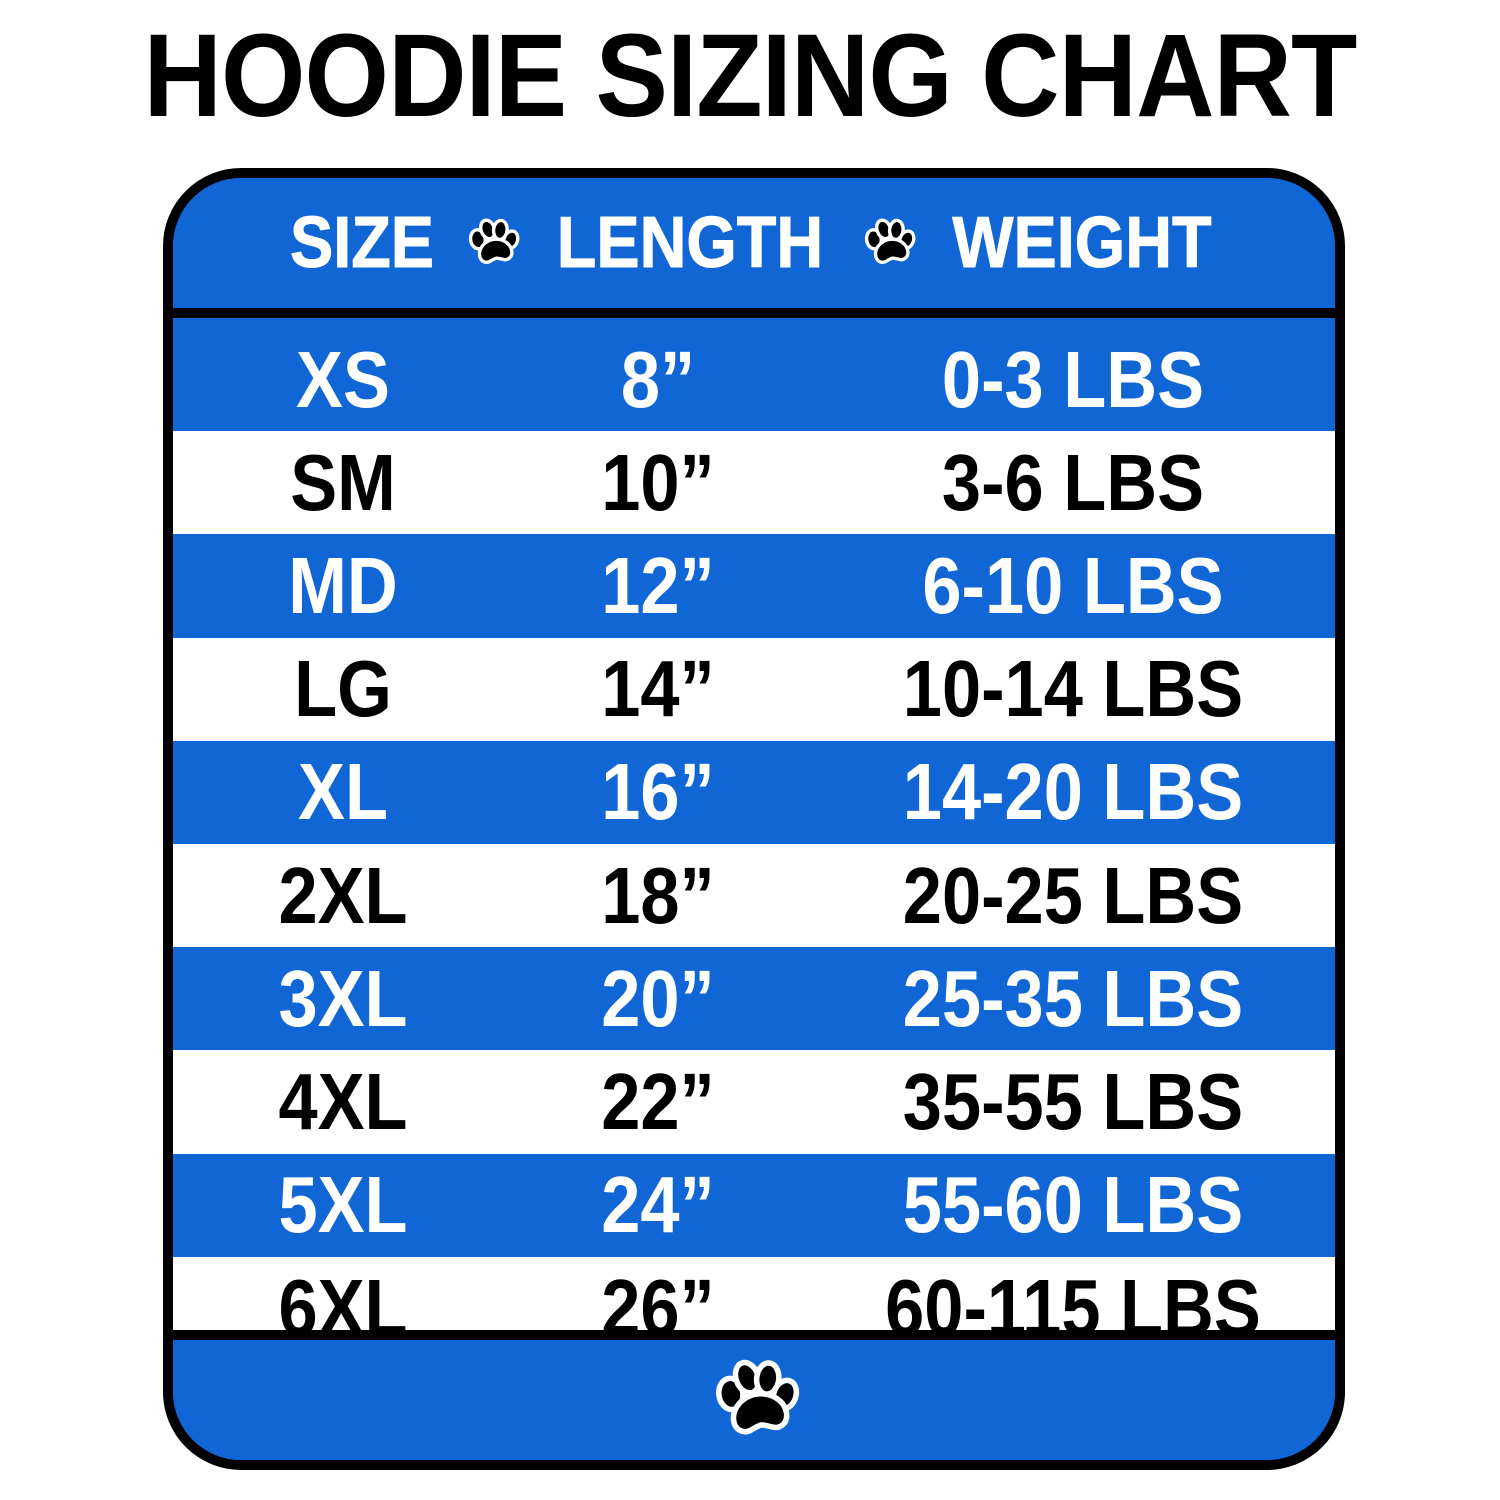  I want to click on table-row: SM 10” 3-6 LBS, so click(754, 483).